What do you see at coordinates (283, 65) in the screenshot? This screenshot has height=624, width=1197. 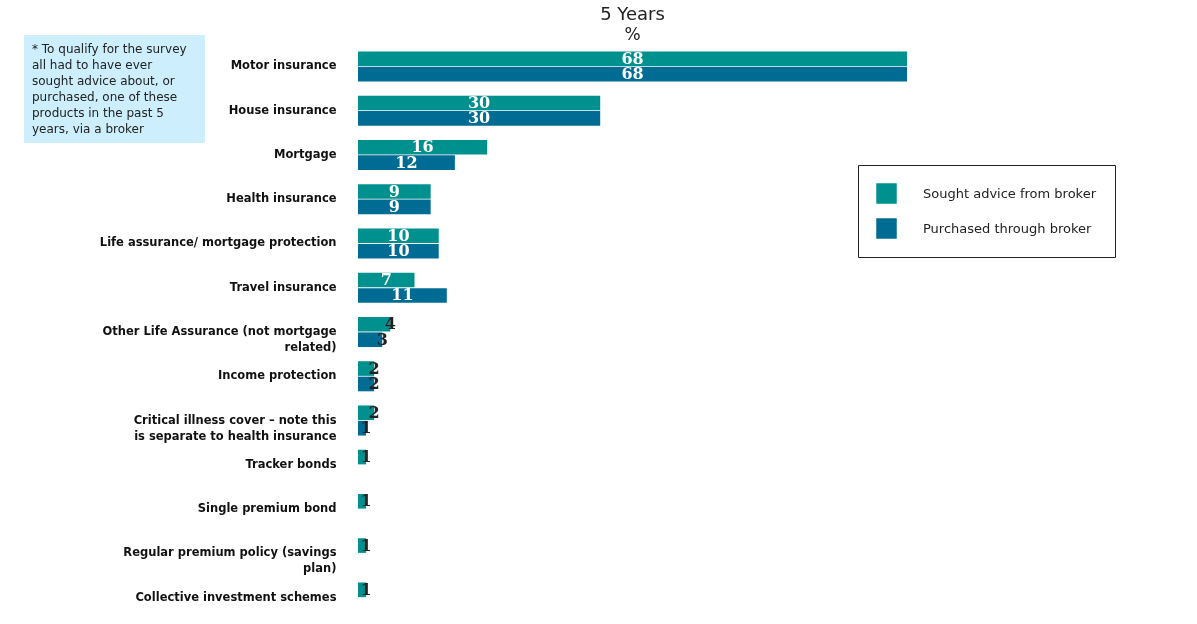 I see `y-tick-label: Motor insurance` at bounding box center [283, 65].